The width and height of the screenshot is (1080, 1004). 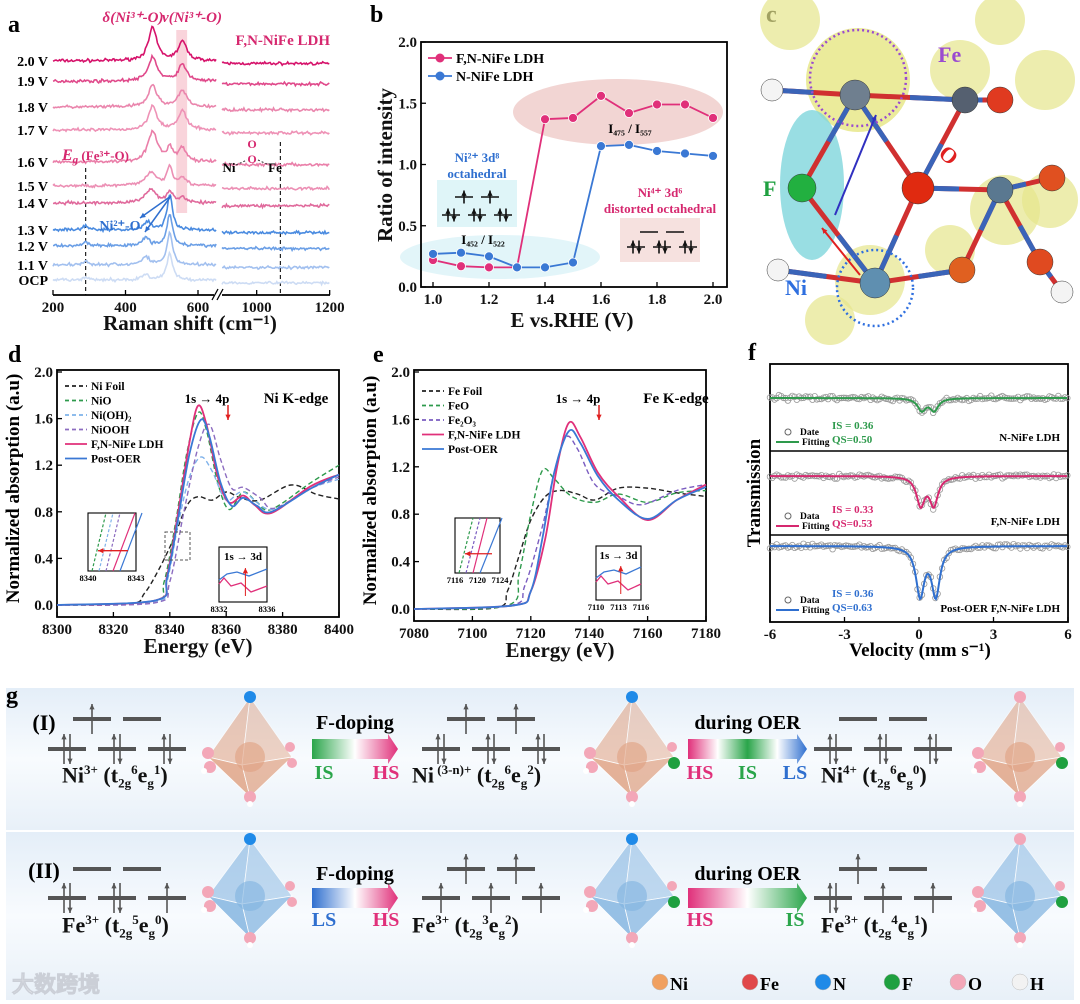 I want to click on electron-configuration: Ni4+ (t2g6eg0), so click(x=874, y=777).